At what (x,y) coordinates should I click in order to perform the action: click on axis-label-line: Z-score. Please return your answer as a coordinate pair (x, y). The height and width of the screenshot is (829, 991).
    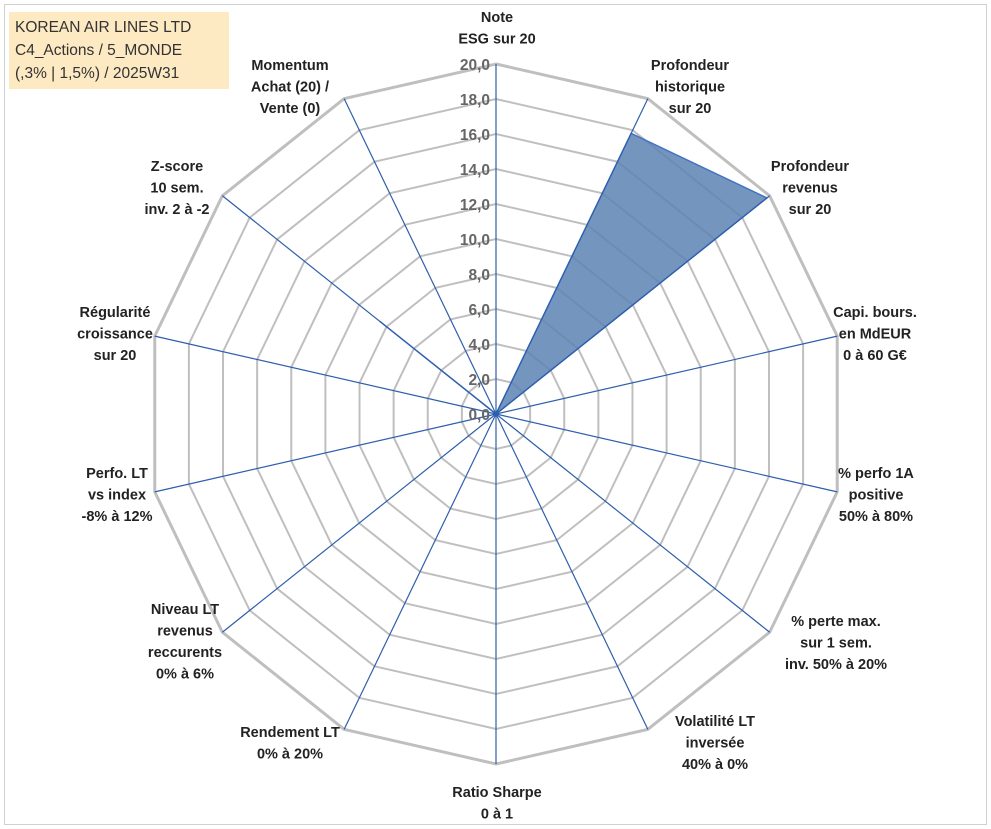
    Looking at the image, I should click on (177, 167).